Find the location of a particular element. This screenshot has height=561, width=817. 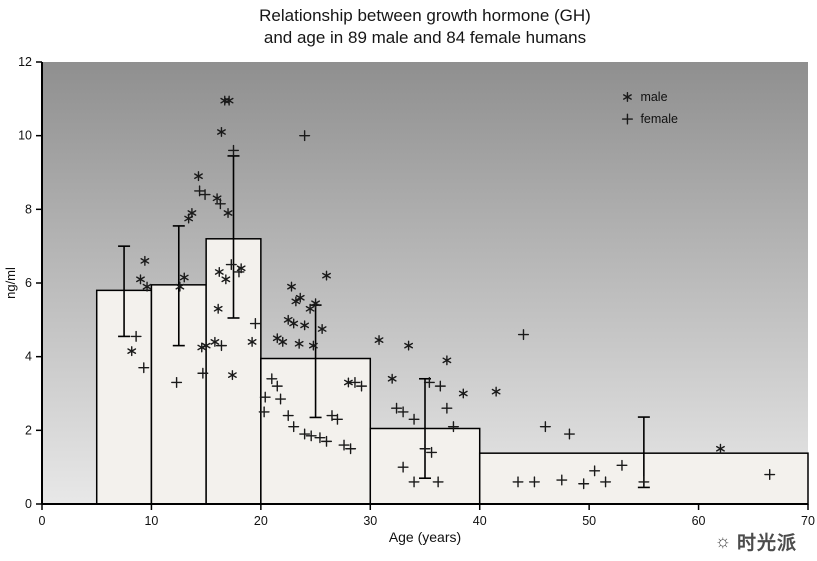

watermark-text: 时光派 is located at coordinates (766, 543).